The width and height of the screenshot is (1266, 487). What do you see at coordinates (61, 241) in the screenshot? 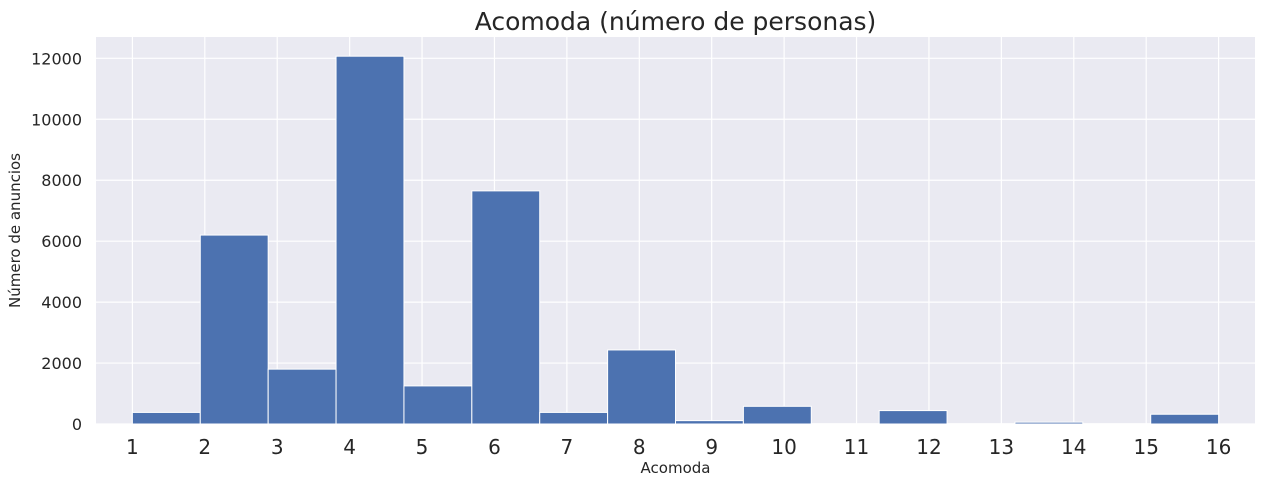
I see `y-tick-label: 6000` at bounding box center [61, 241].